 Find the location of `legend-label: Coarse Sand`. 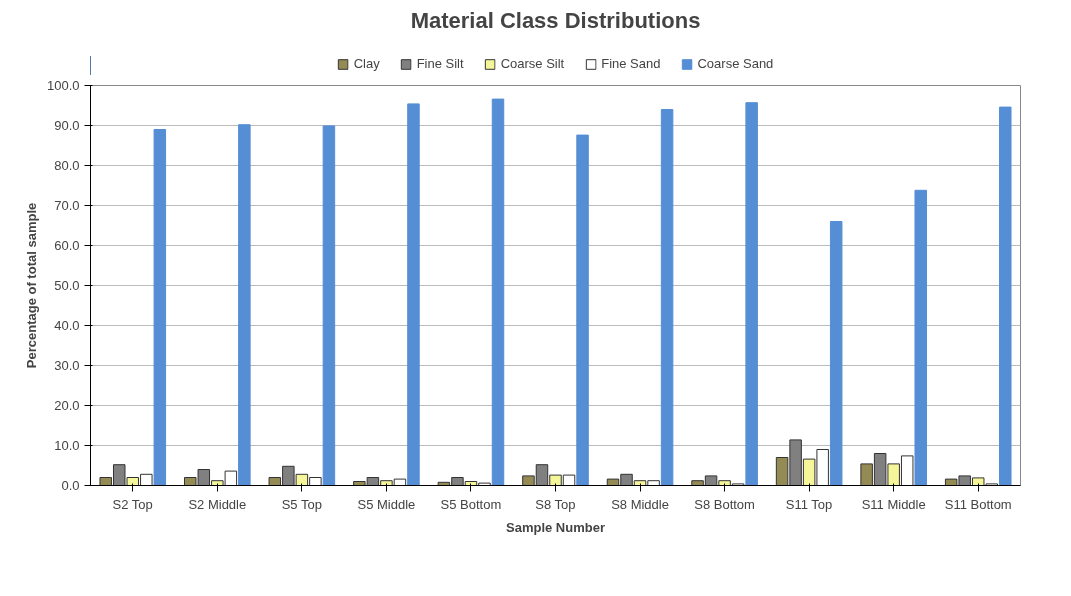

legend-label: Coarse Sand is located at coordinates (735, 63).